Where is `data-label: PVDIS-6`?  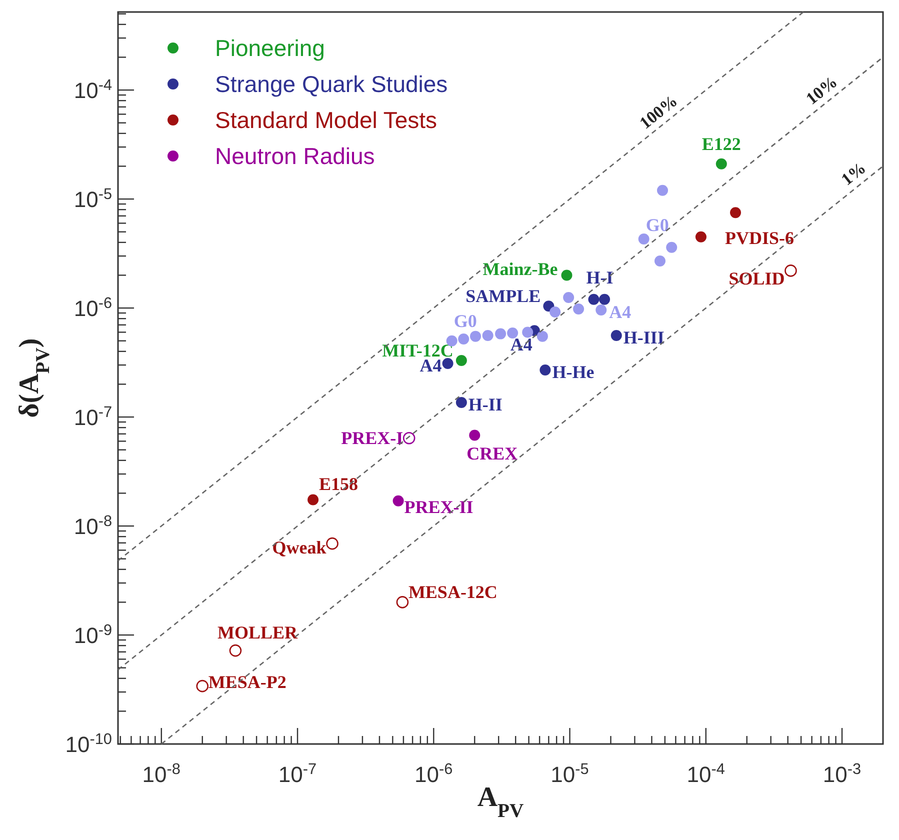 data-label: PVDIS-6 is located at coordinates (759, 238).